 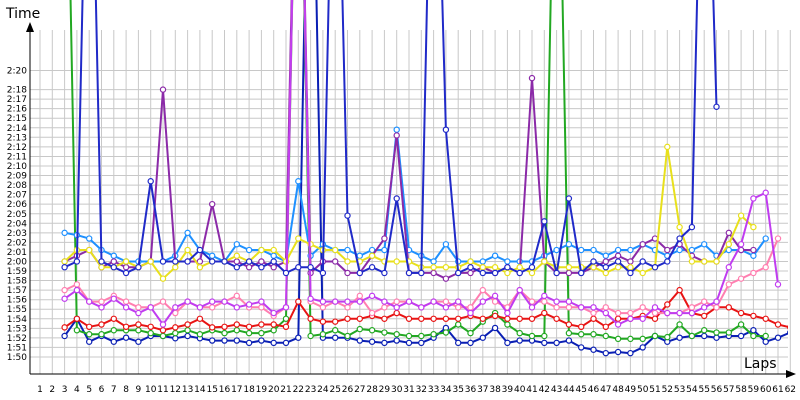 I want to click on x-tick-label: 38, so click(x=495, y=390).